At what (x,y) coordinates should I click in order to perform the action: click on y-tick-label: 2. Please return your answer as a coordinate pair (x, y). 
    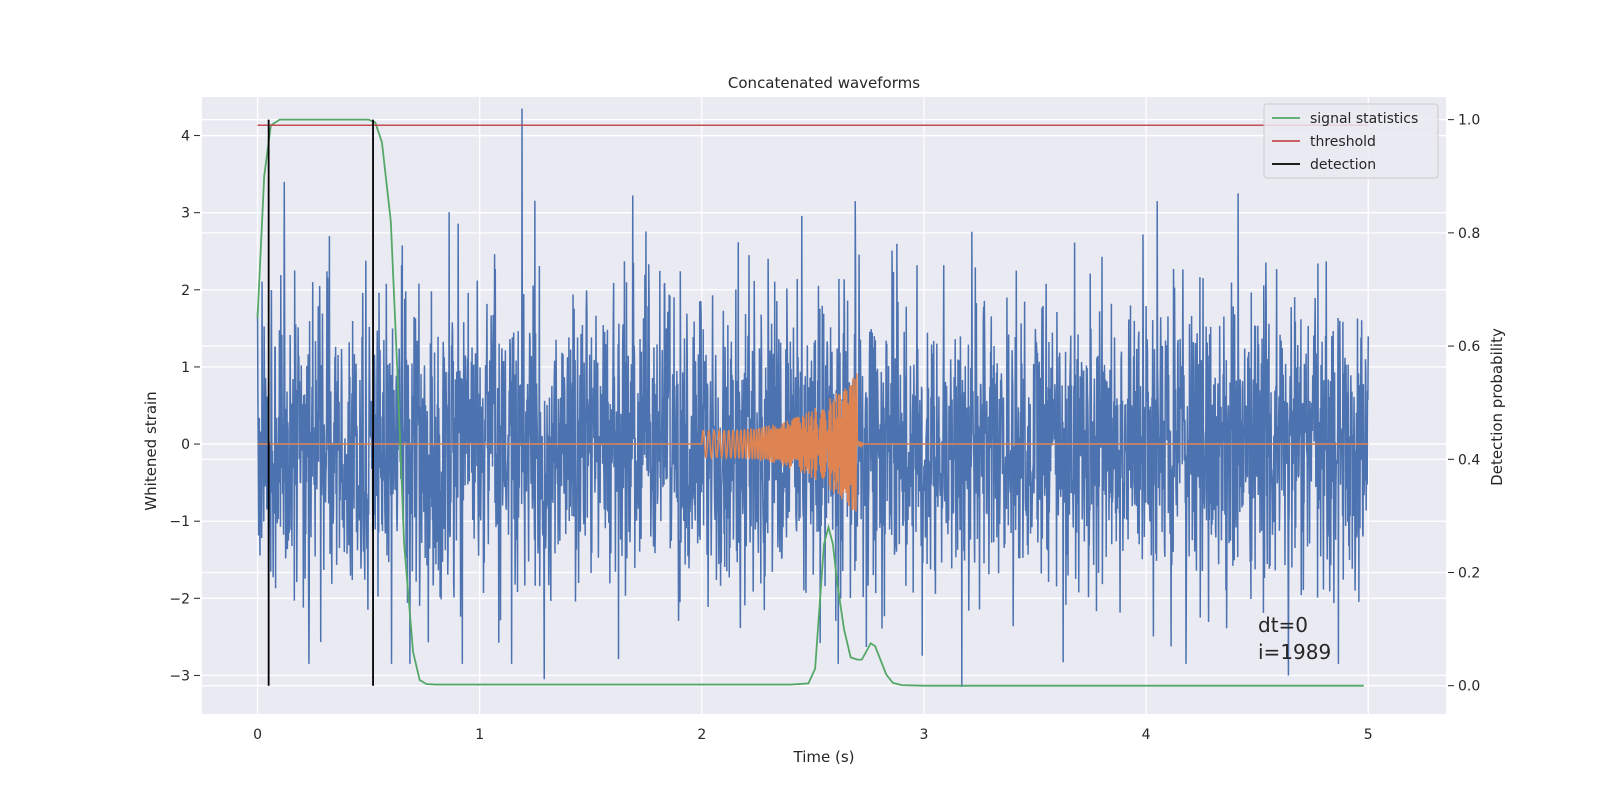
    Looking at the image, I should click on (185, 291).